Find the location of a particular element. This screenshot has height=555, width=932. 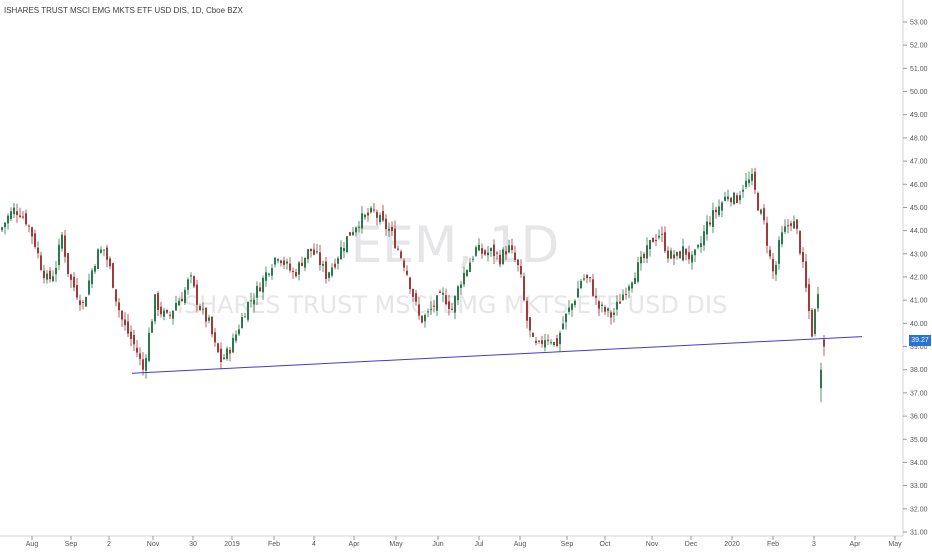

y-tick-label: 51.00 is located at coordinates (919, 69).